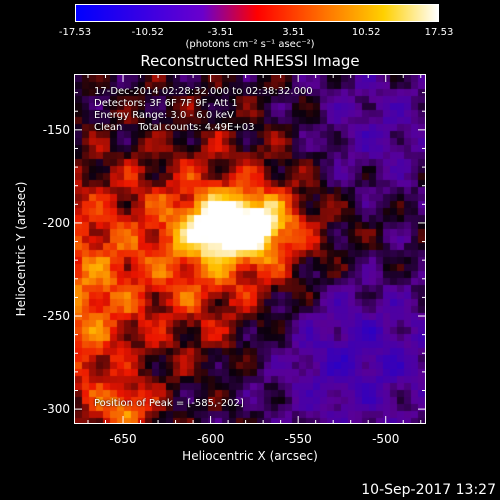 Image resolution: width=500 pixels, height=500 pixels. What do you see at coordinates (147, 32) in the screenshot?
I see `colorbar-tick-label: -10.52` at bounding box center [147, 32].